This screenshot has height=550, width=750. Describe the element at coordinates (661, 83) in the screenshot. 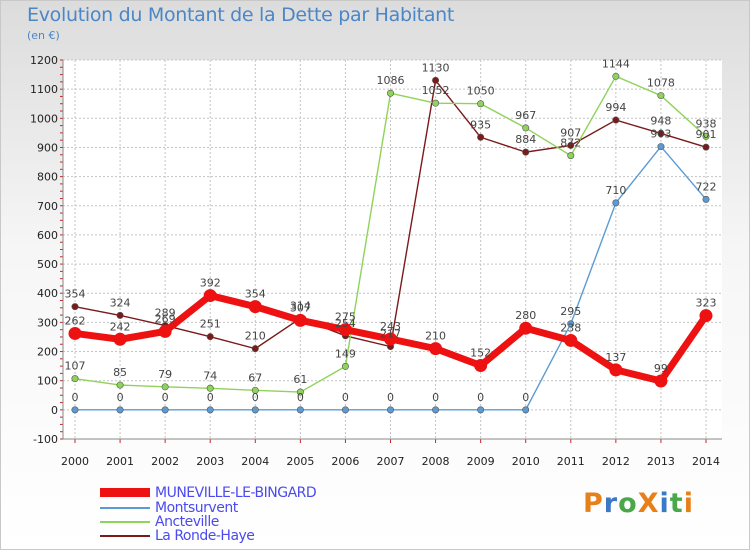

I see `data-label-2: 1078` at that location.